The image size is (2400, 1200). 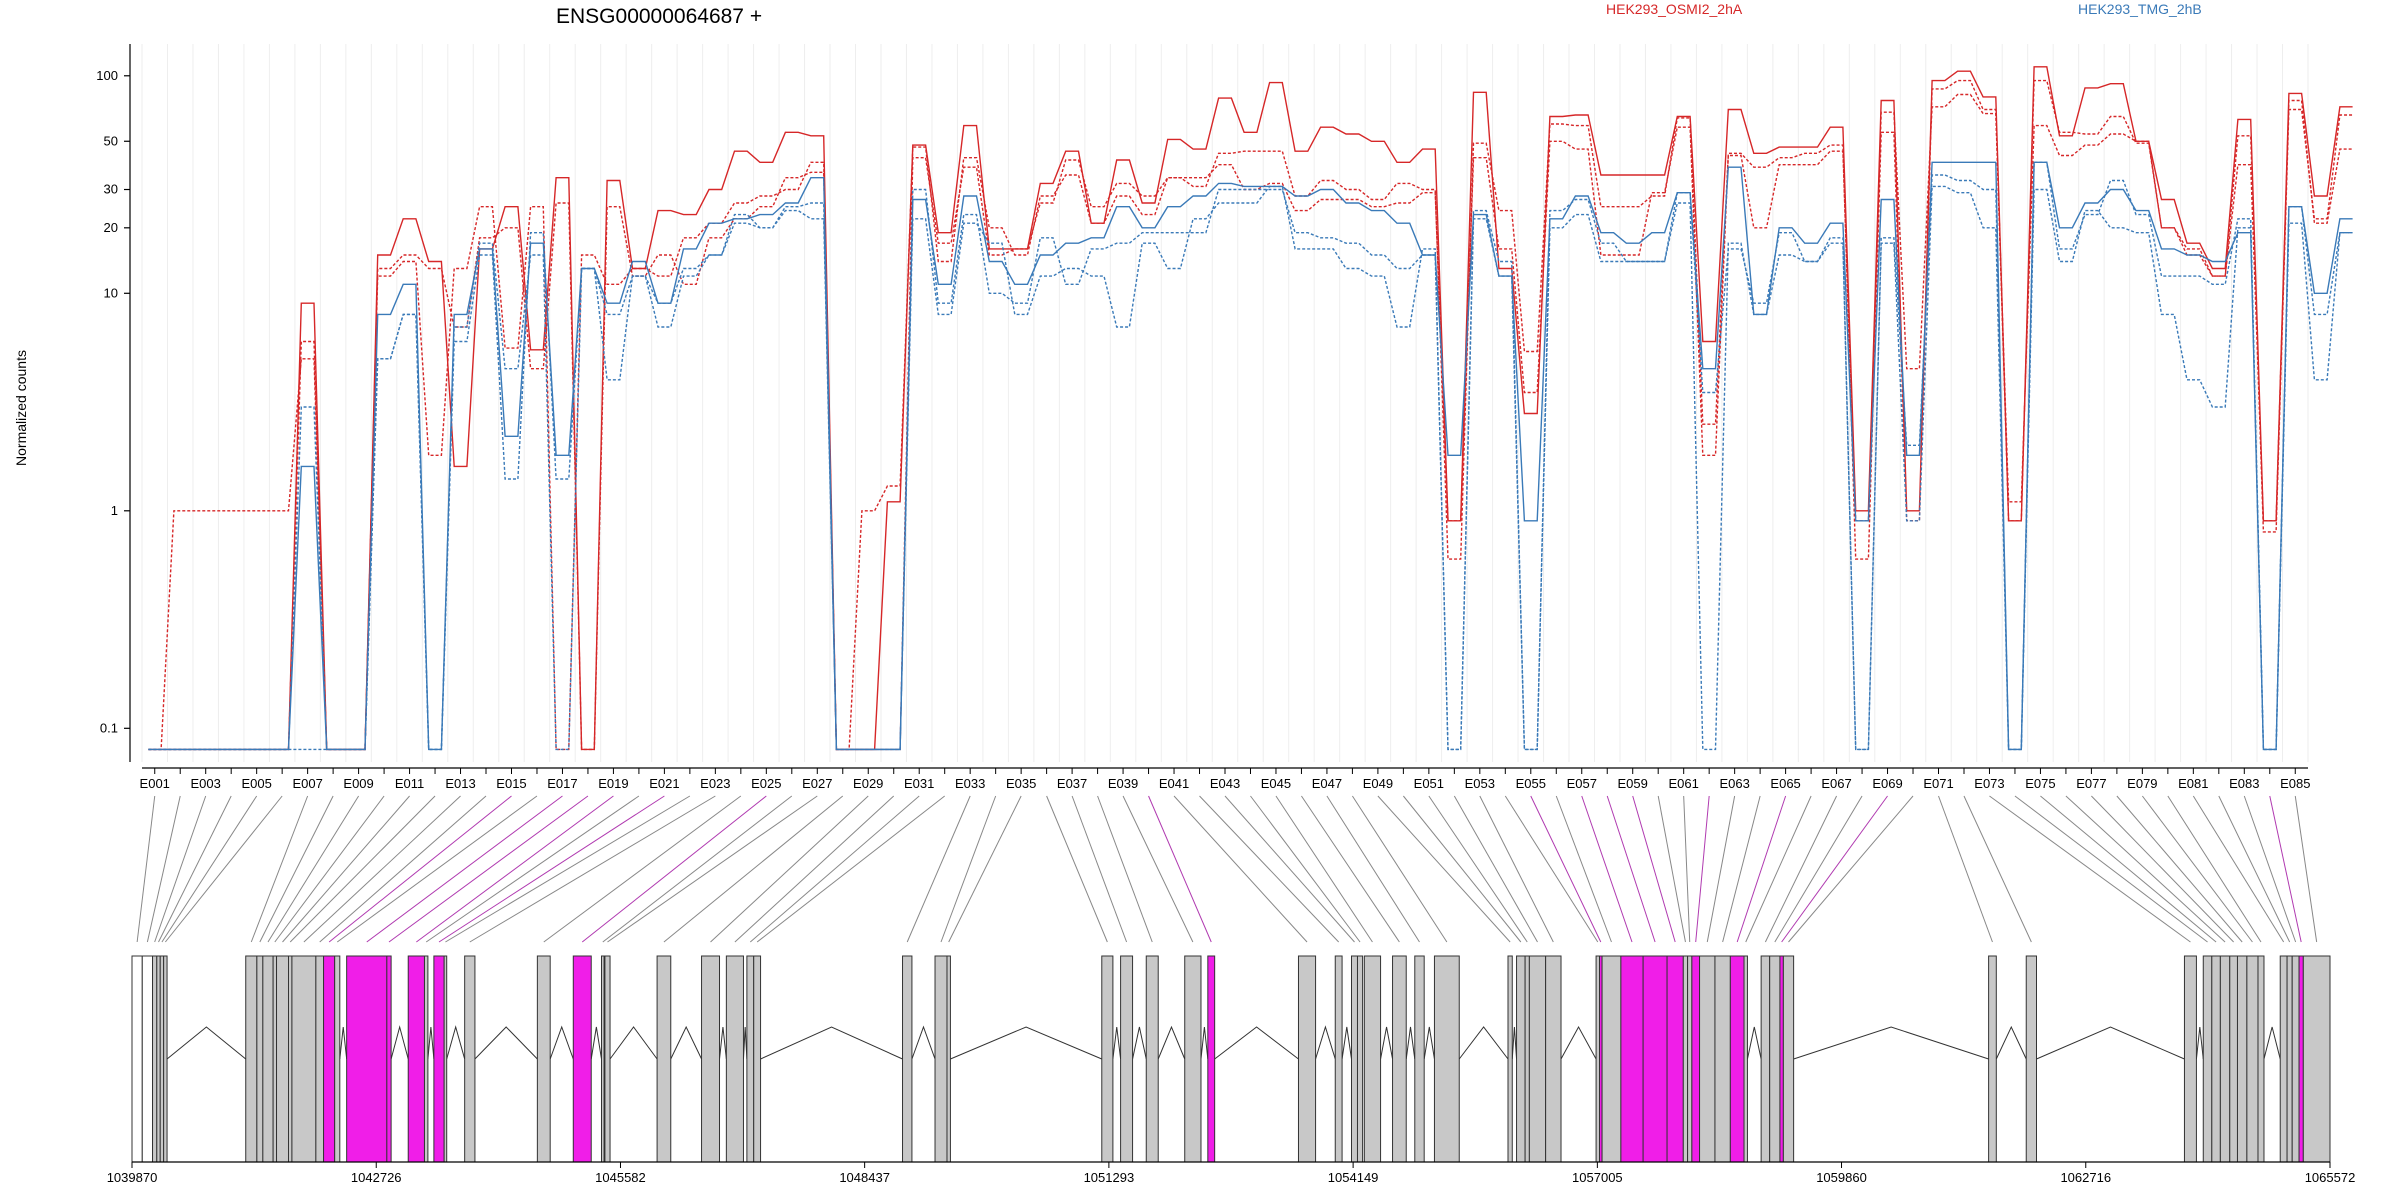 What do you see at coordinates (376, 1177) in the screenshot?
I see `coord-tick-label: 1042726` at bounding box center [376, 1177].